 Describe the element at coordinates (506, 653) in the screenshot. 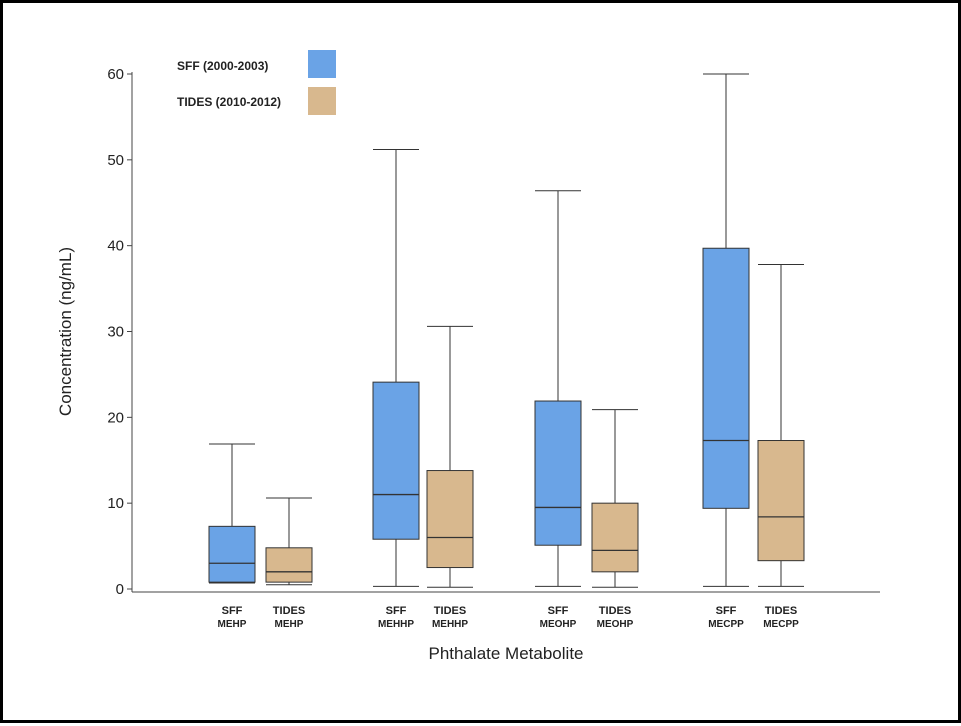

I see `x-axis-title: Phthalate Metabolite` at that location.